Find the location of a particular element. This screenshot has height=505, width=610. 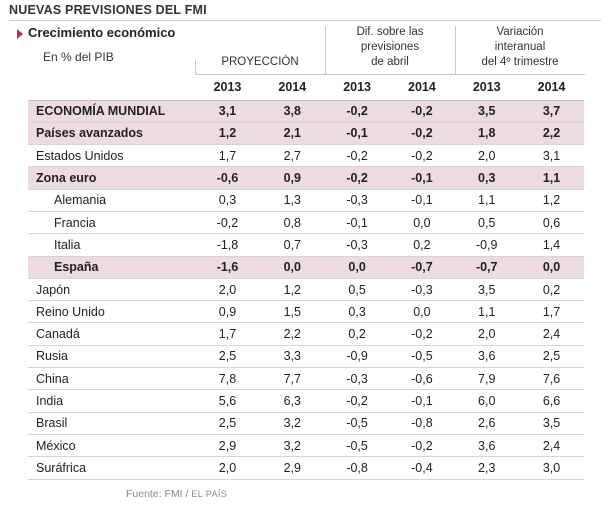

year-header-row: 2013 2014 2013 2014 2013 2014 is located at coordinates (306, 87).